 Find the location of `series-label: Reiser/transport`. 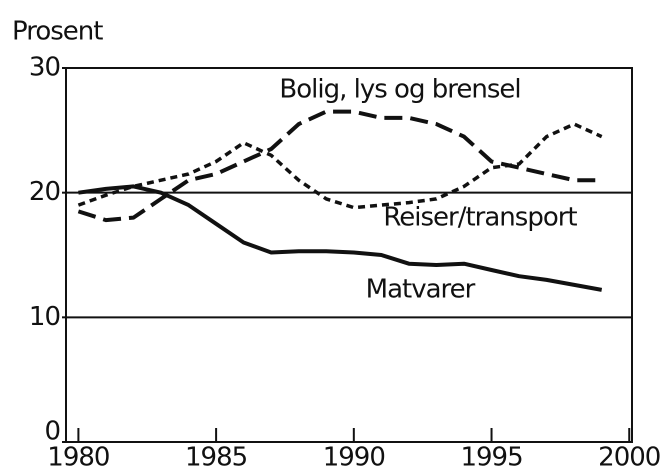

series-label: Reiser/transport is located at coordinates (480, 218).